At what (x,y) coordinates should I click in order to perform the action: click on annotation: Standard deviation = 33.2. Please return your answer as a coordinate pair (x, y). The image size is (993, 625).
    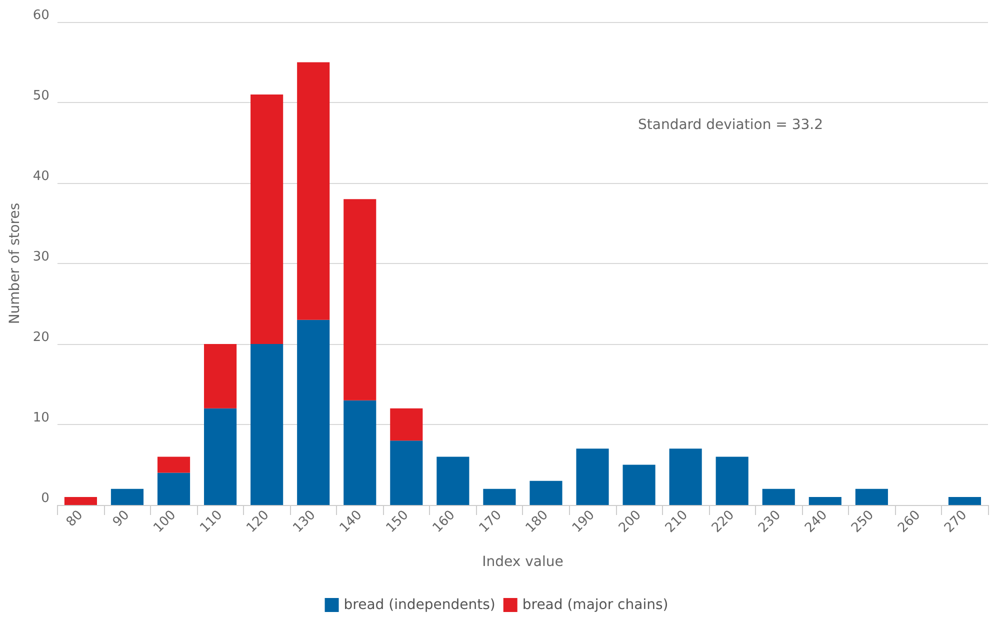
    Looking at the image, I should click on (730, 125).